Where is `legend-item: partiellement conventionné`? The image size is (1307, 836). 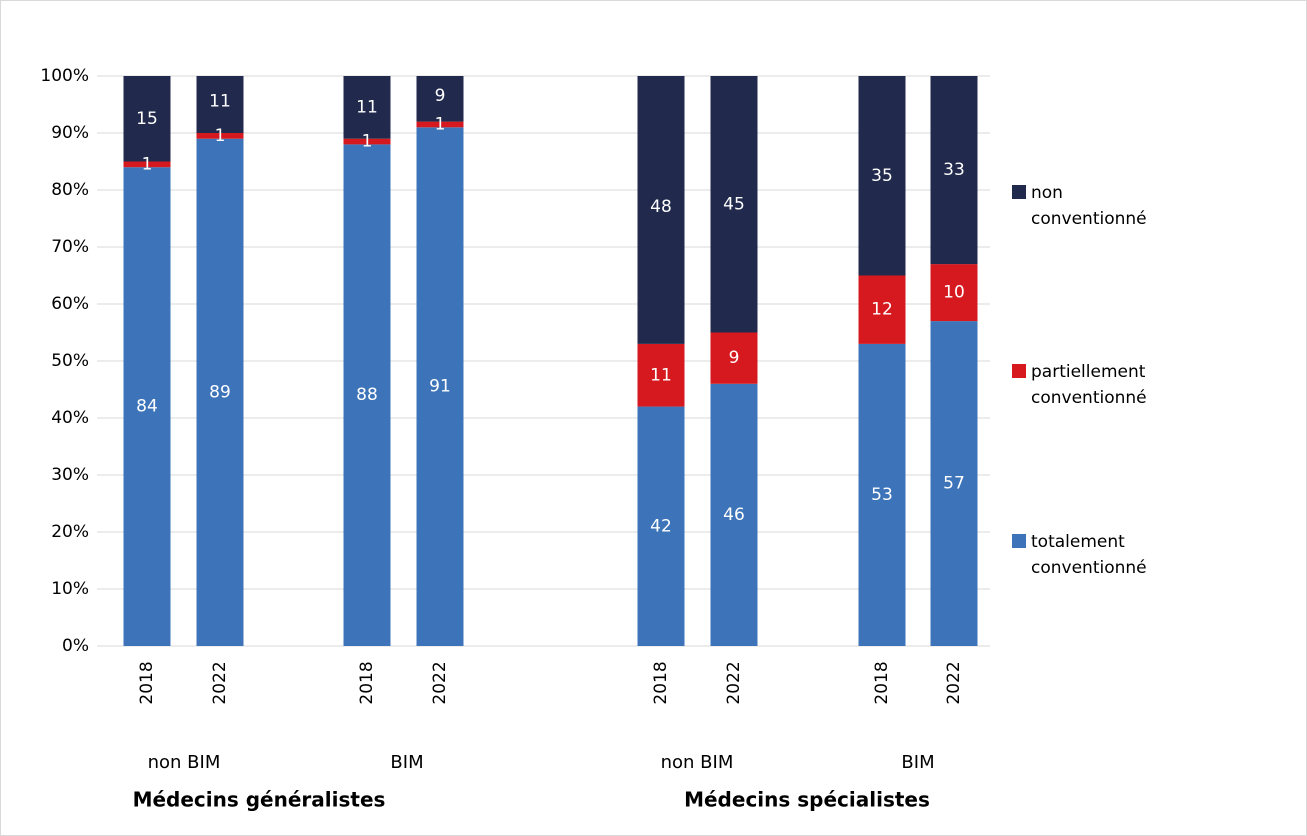
legend-item: partiellement conventionné is located at coordinates (1107, 385).